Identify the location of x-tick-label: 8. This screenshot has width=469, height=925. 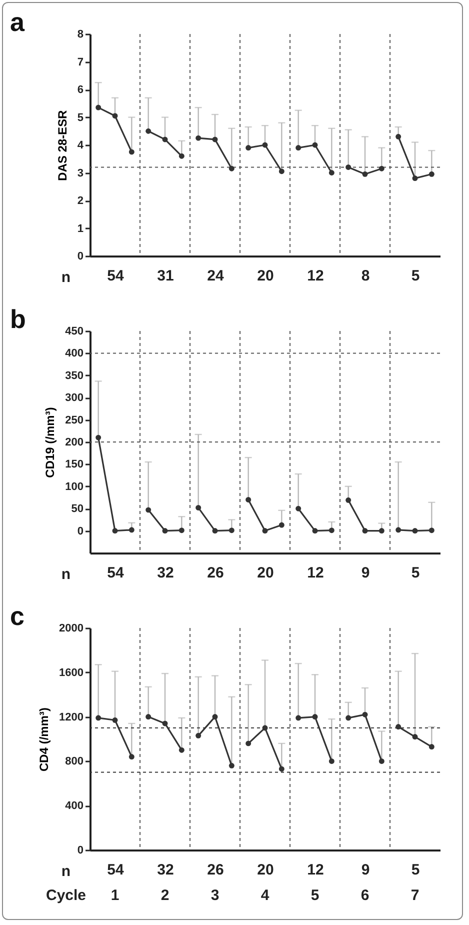
(365, 276).